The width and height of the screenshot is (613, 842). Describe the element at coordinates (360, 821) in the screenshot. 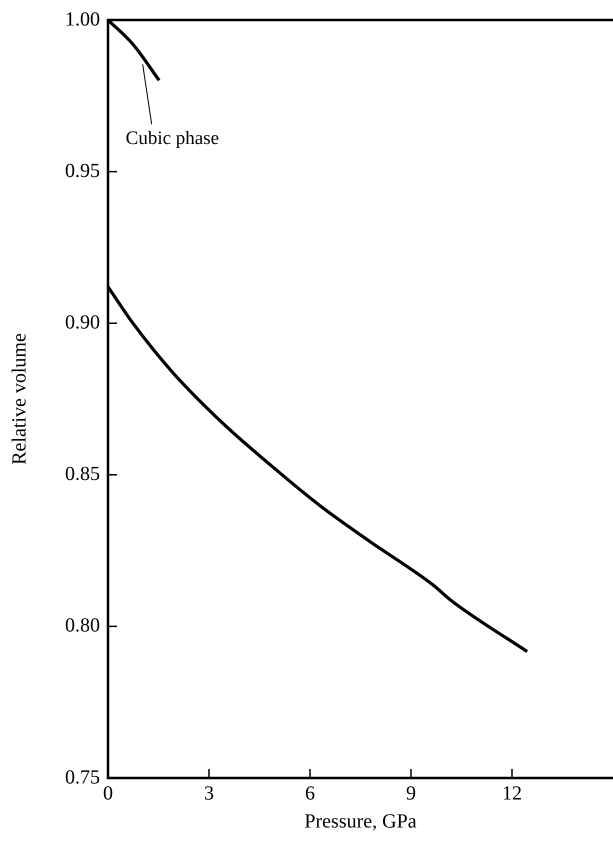

I see `x-axis-title: Pressure, GPa` at that location.